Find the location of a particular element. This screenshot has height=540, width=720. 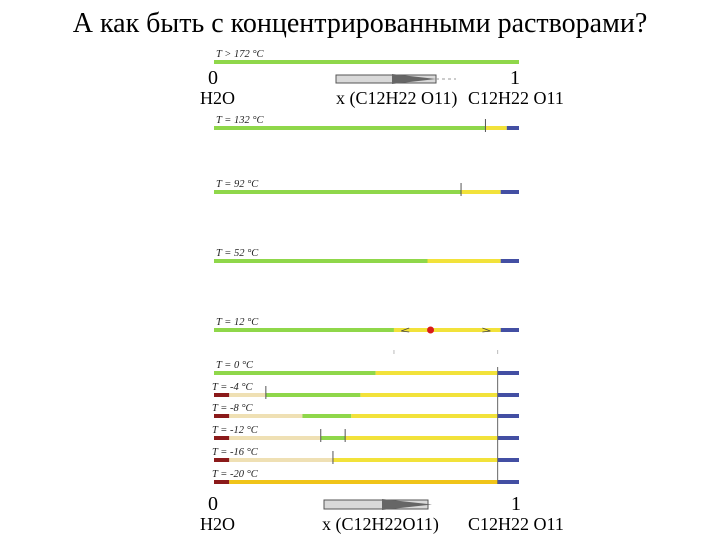

top-axis-arrow-icon is located at coordinates (395, 79).